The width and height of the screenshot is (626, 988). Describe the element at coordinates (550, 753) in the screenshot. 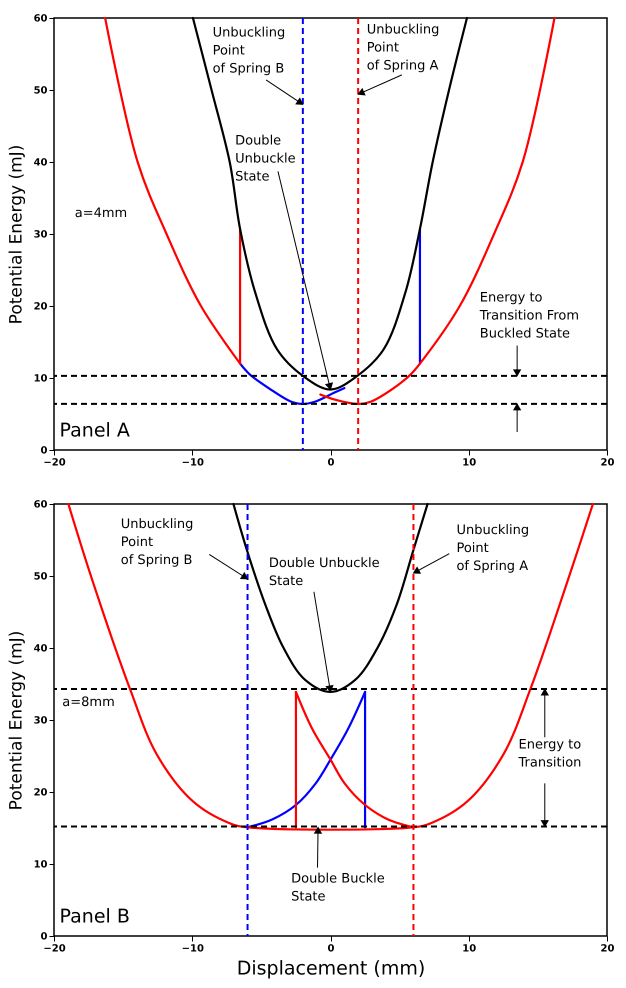

I see `annotation: Energy to Transition` at that location.